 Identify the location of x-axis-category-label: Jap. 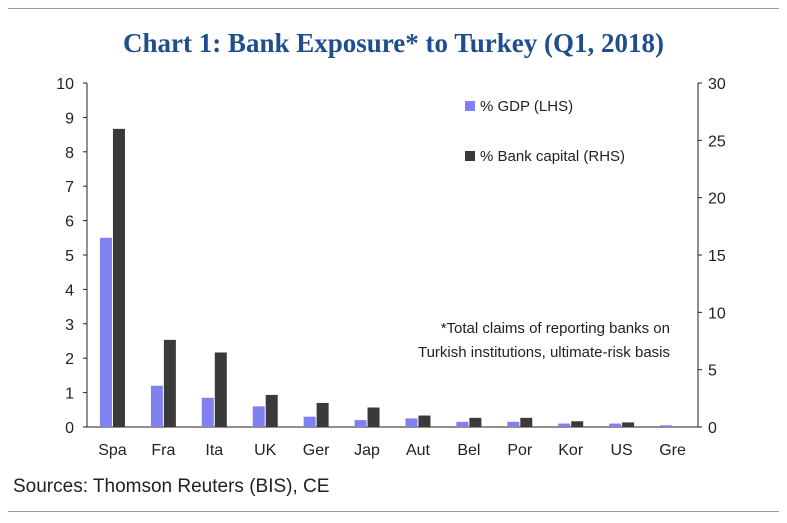
(367, 450).